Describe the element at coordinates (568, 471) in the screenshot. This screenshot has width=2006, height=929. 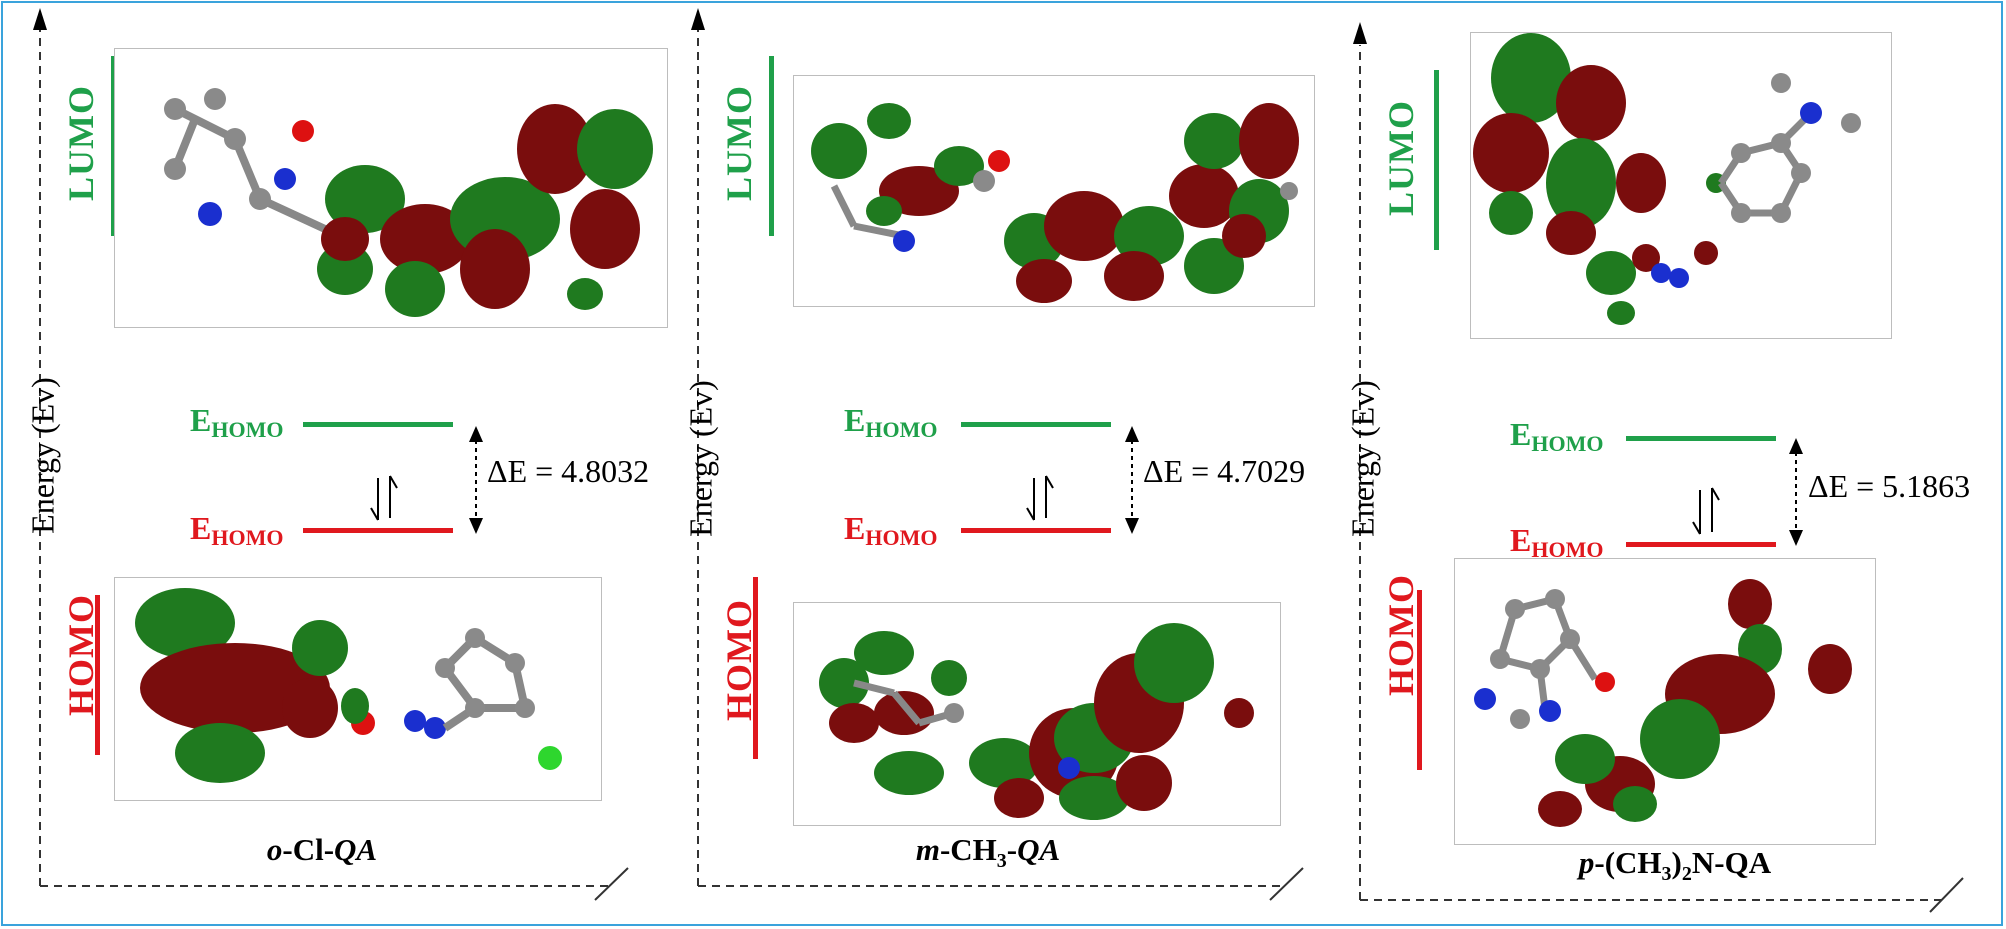
I see `energy-gap-value: ΔE = 4.8032` at that location.